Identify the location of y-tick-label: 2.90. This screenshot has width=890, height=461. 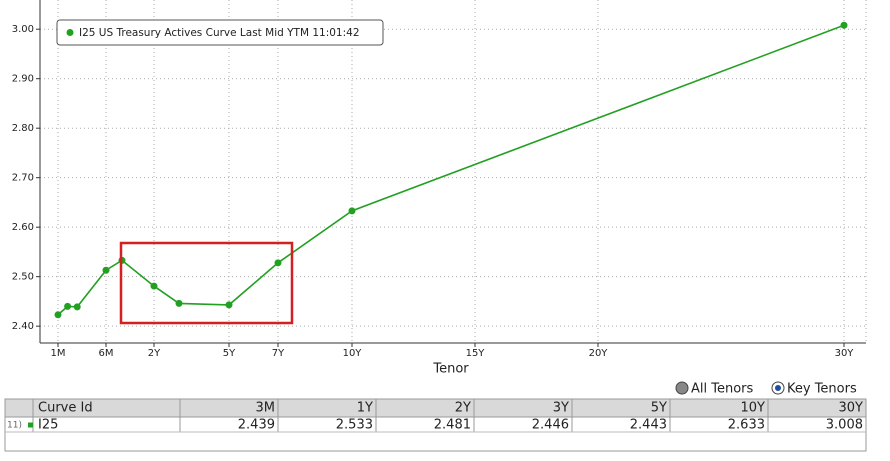
(23, 79).